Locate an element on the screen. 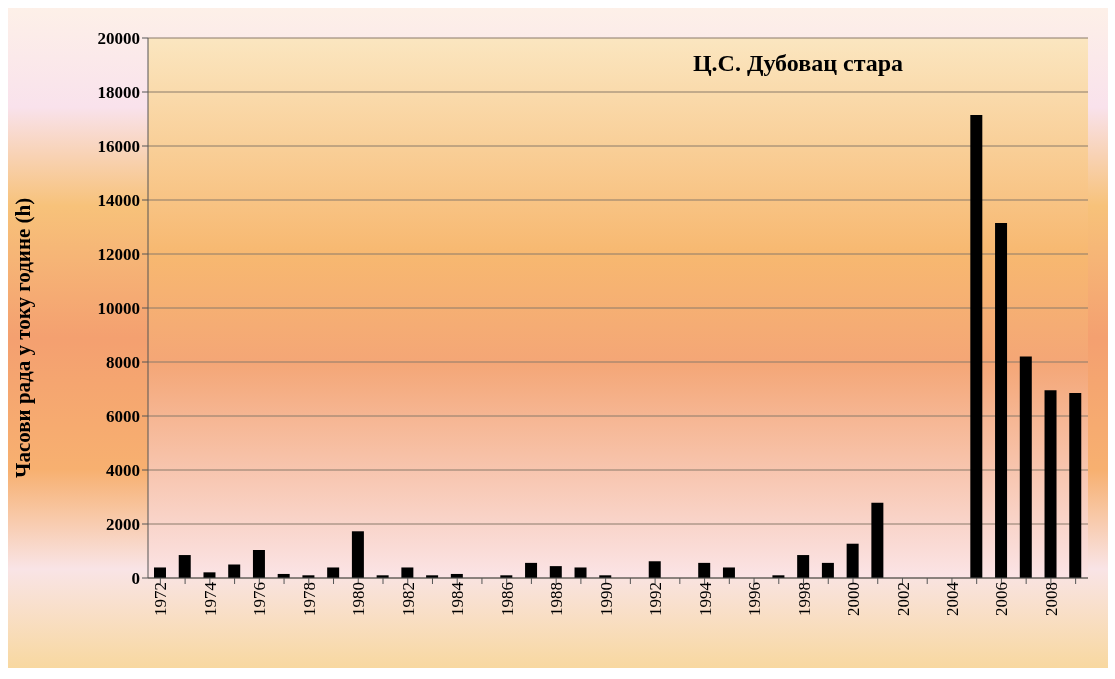 The width and height of the screenshot is (1115, 679). y-tick-label: 14000 is located at coordinates (118, 201).